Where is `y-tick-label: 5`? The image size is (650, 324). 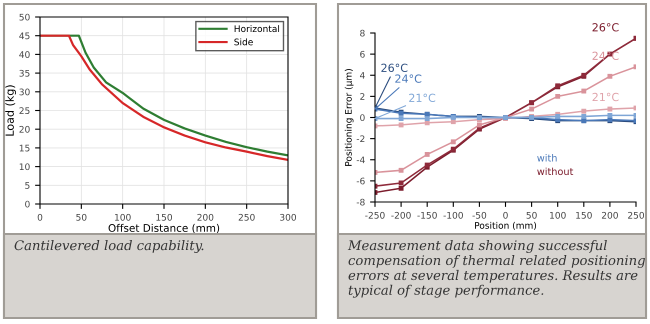 y-tick-label: 5 is located at coordinates (27, 185).